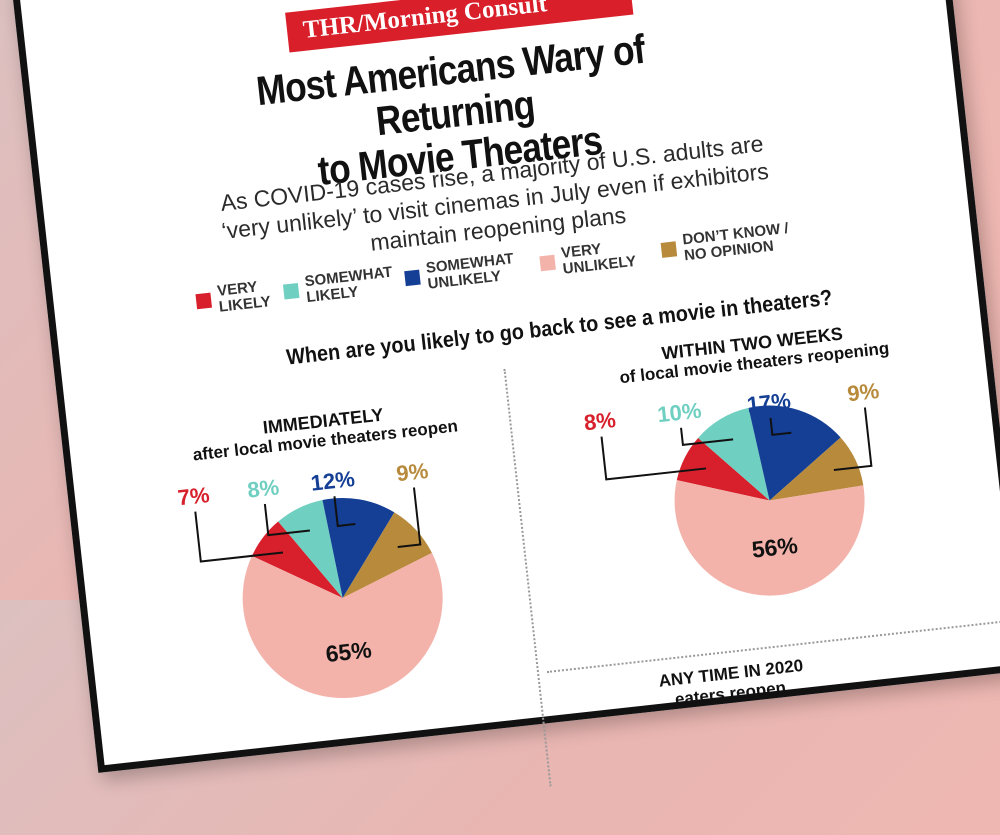 Image resolution: width=1000 pixels, height=835 pixels. Describe the element at coordinates (332, 481) in the screenshot. I see `pie-1-label-2: 12%` at that location.